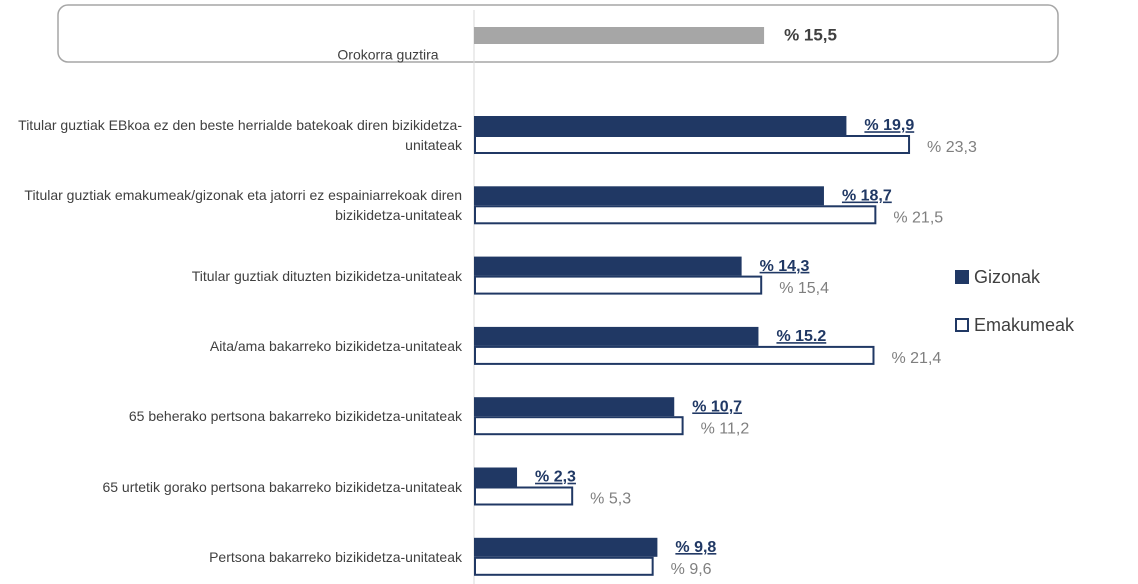 This screenshot has height=584, width=1138. What do you see at coordinates (725, 428) in the screenshot?
I see `value-label: % 11,2` at bounding box center [725, 428].